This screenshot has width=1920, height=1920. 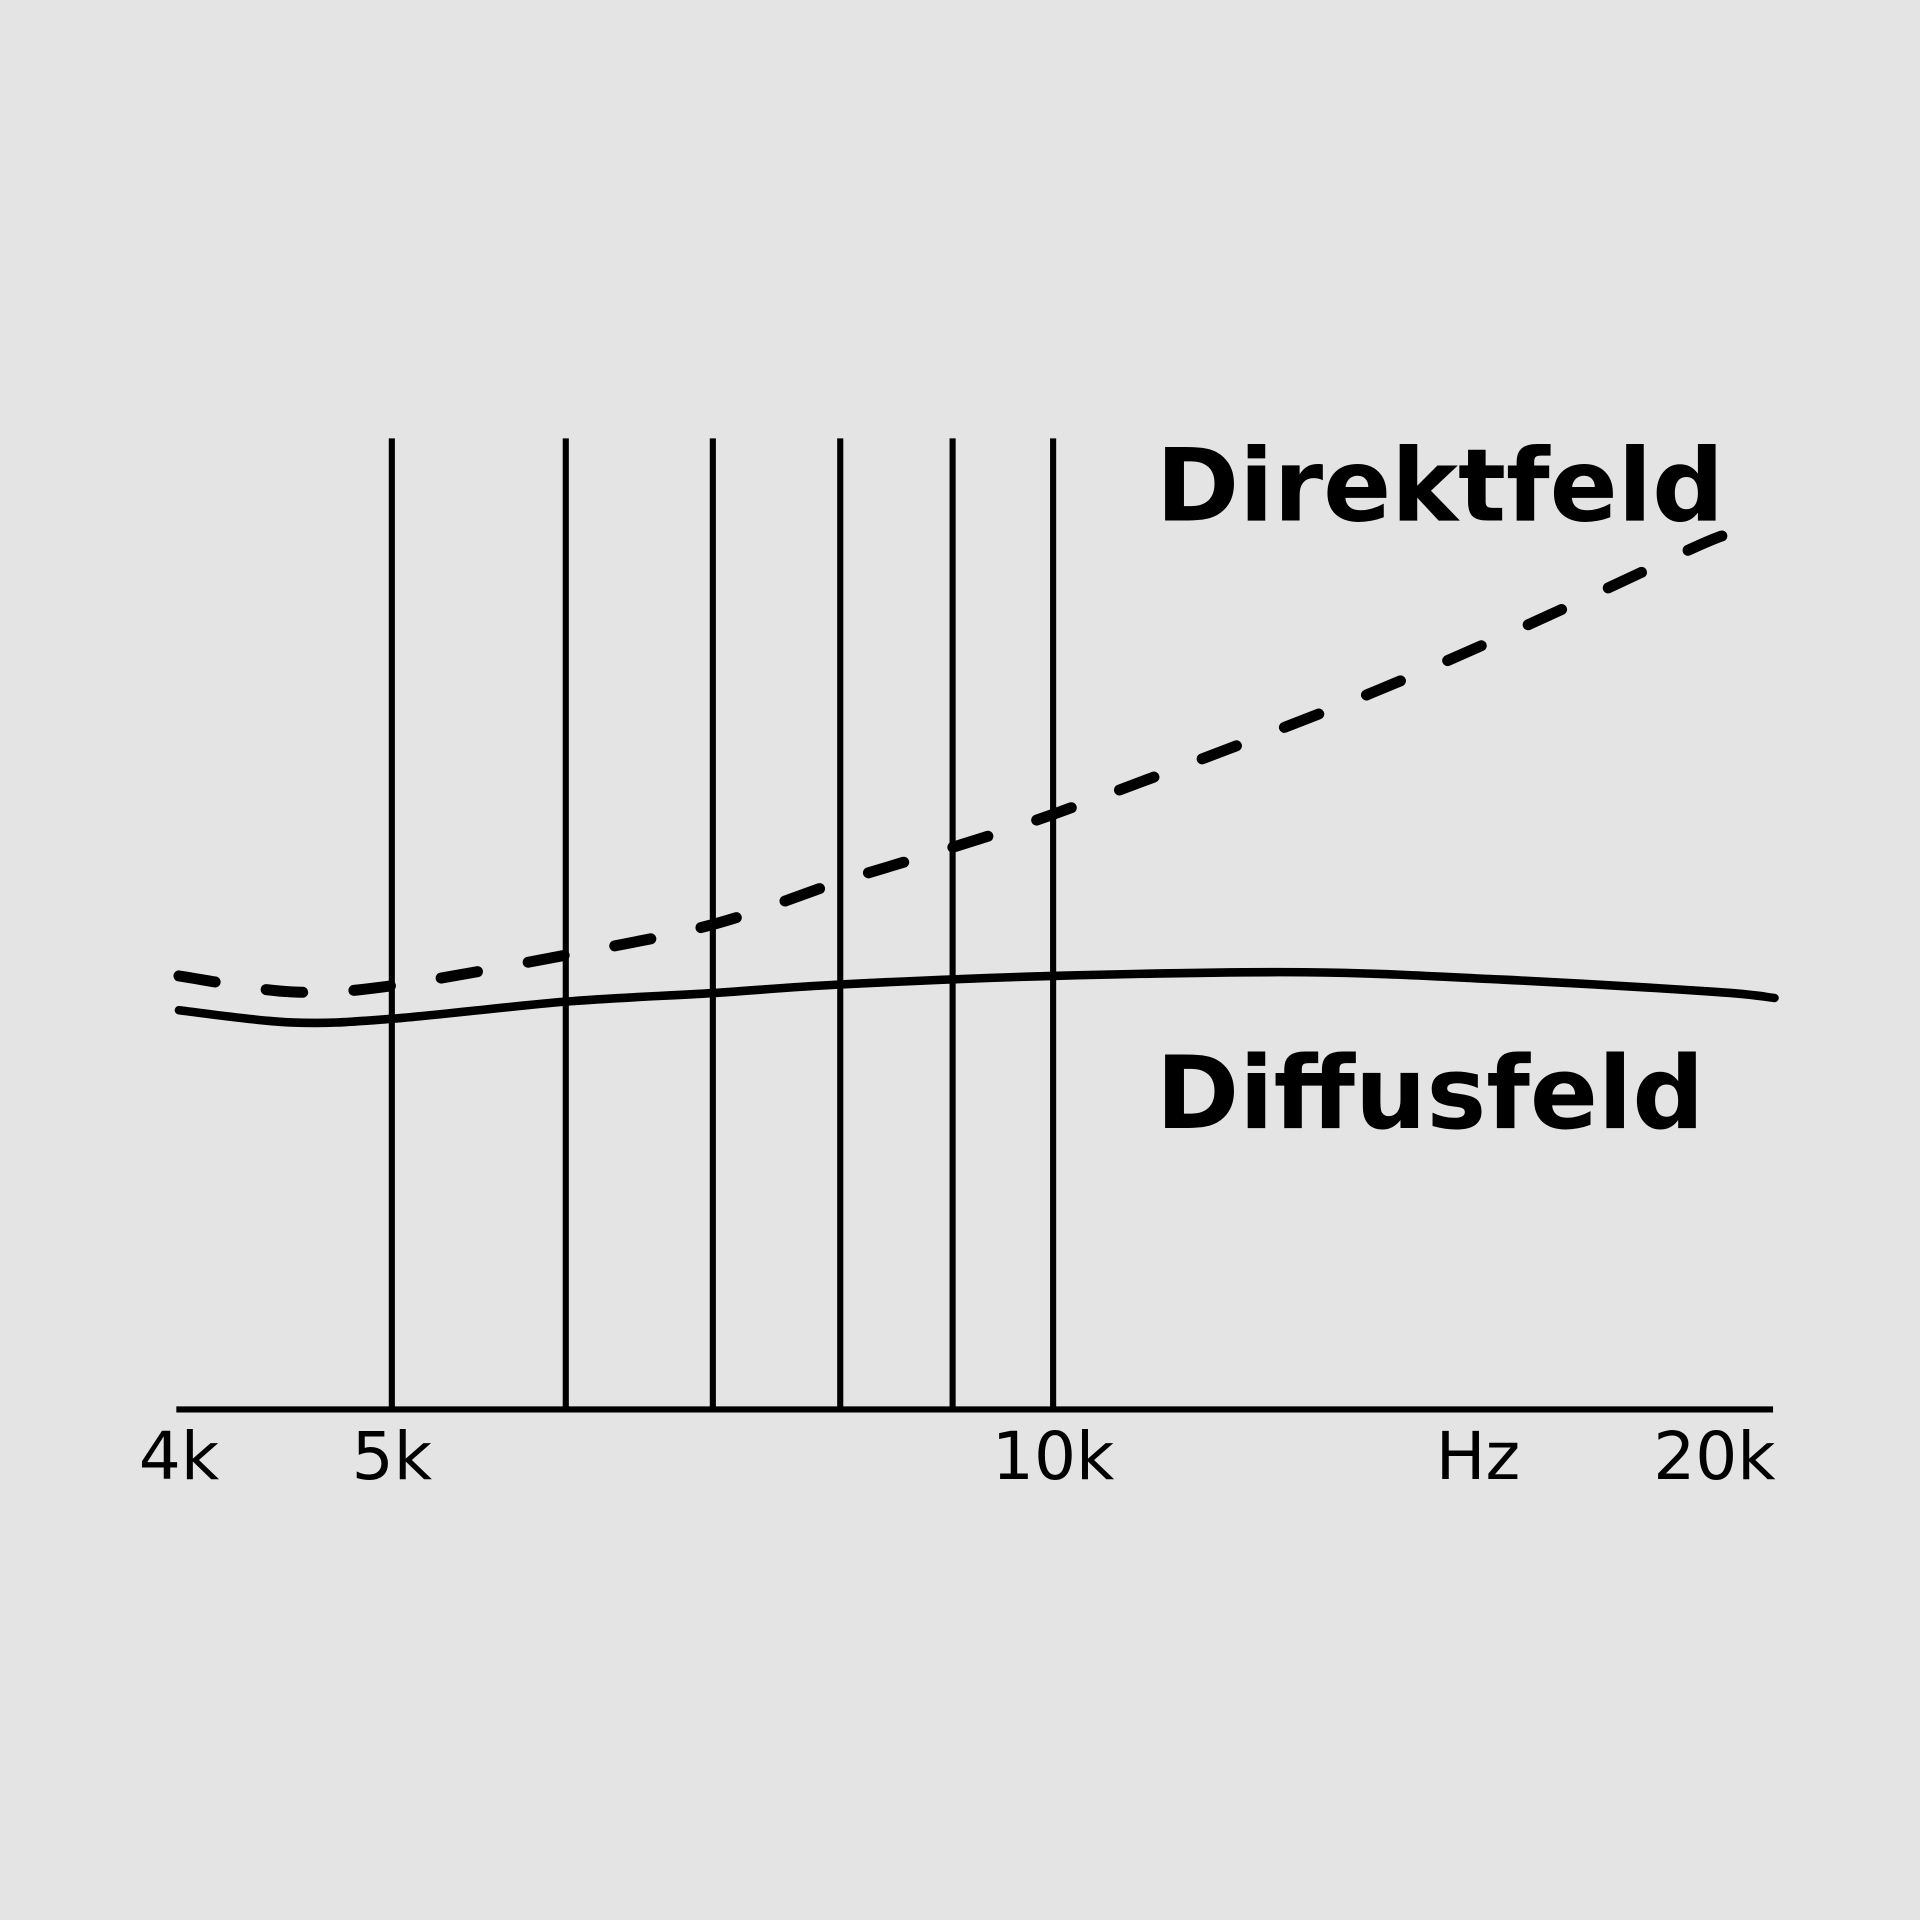 What do you see at coordinates (1478, 1456) in the screenshot?
I see `x-axis-label: Hz` at bounding box center [1478, 1456].